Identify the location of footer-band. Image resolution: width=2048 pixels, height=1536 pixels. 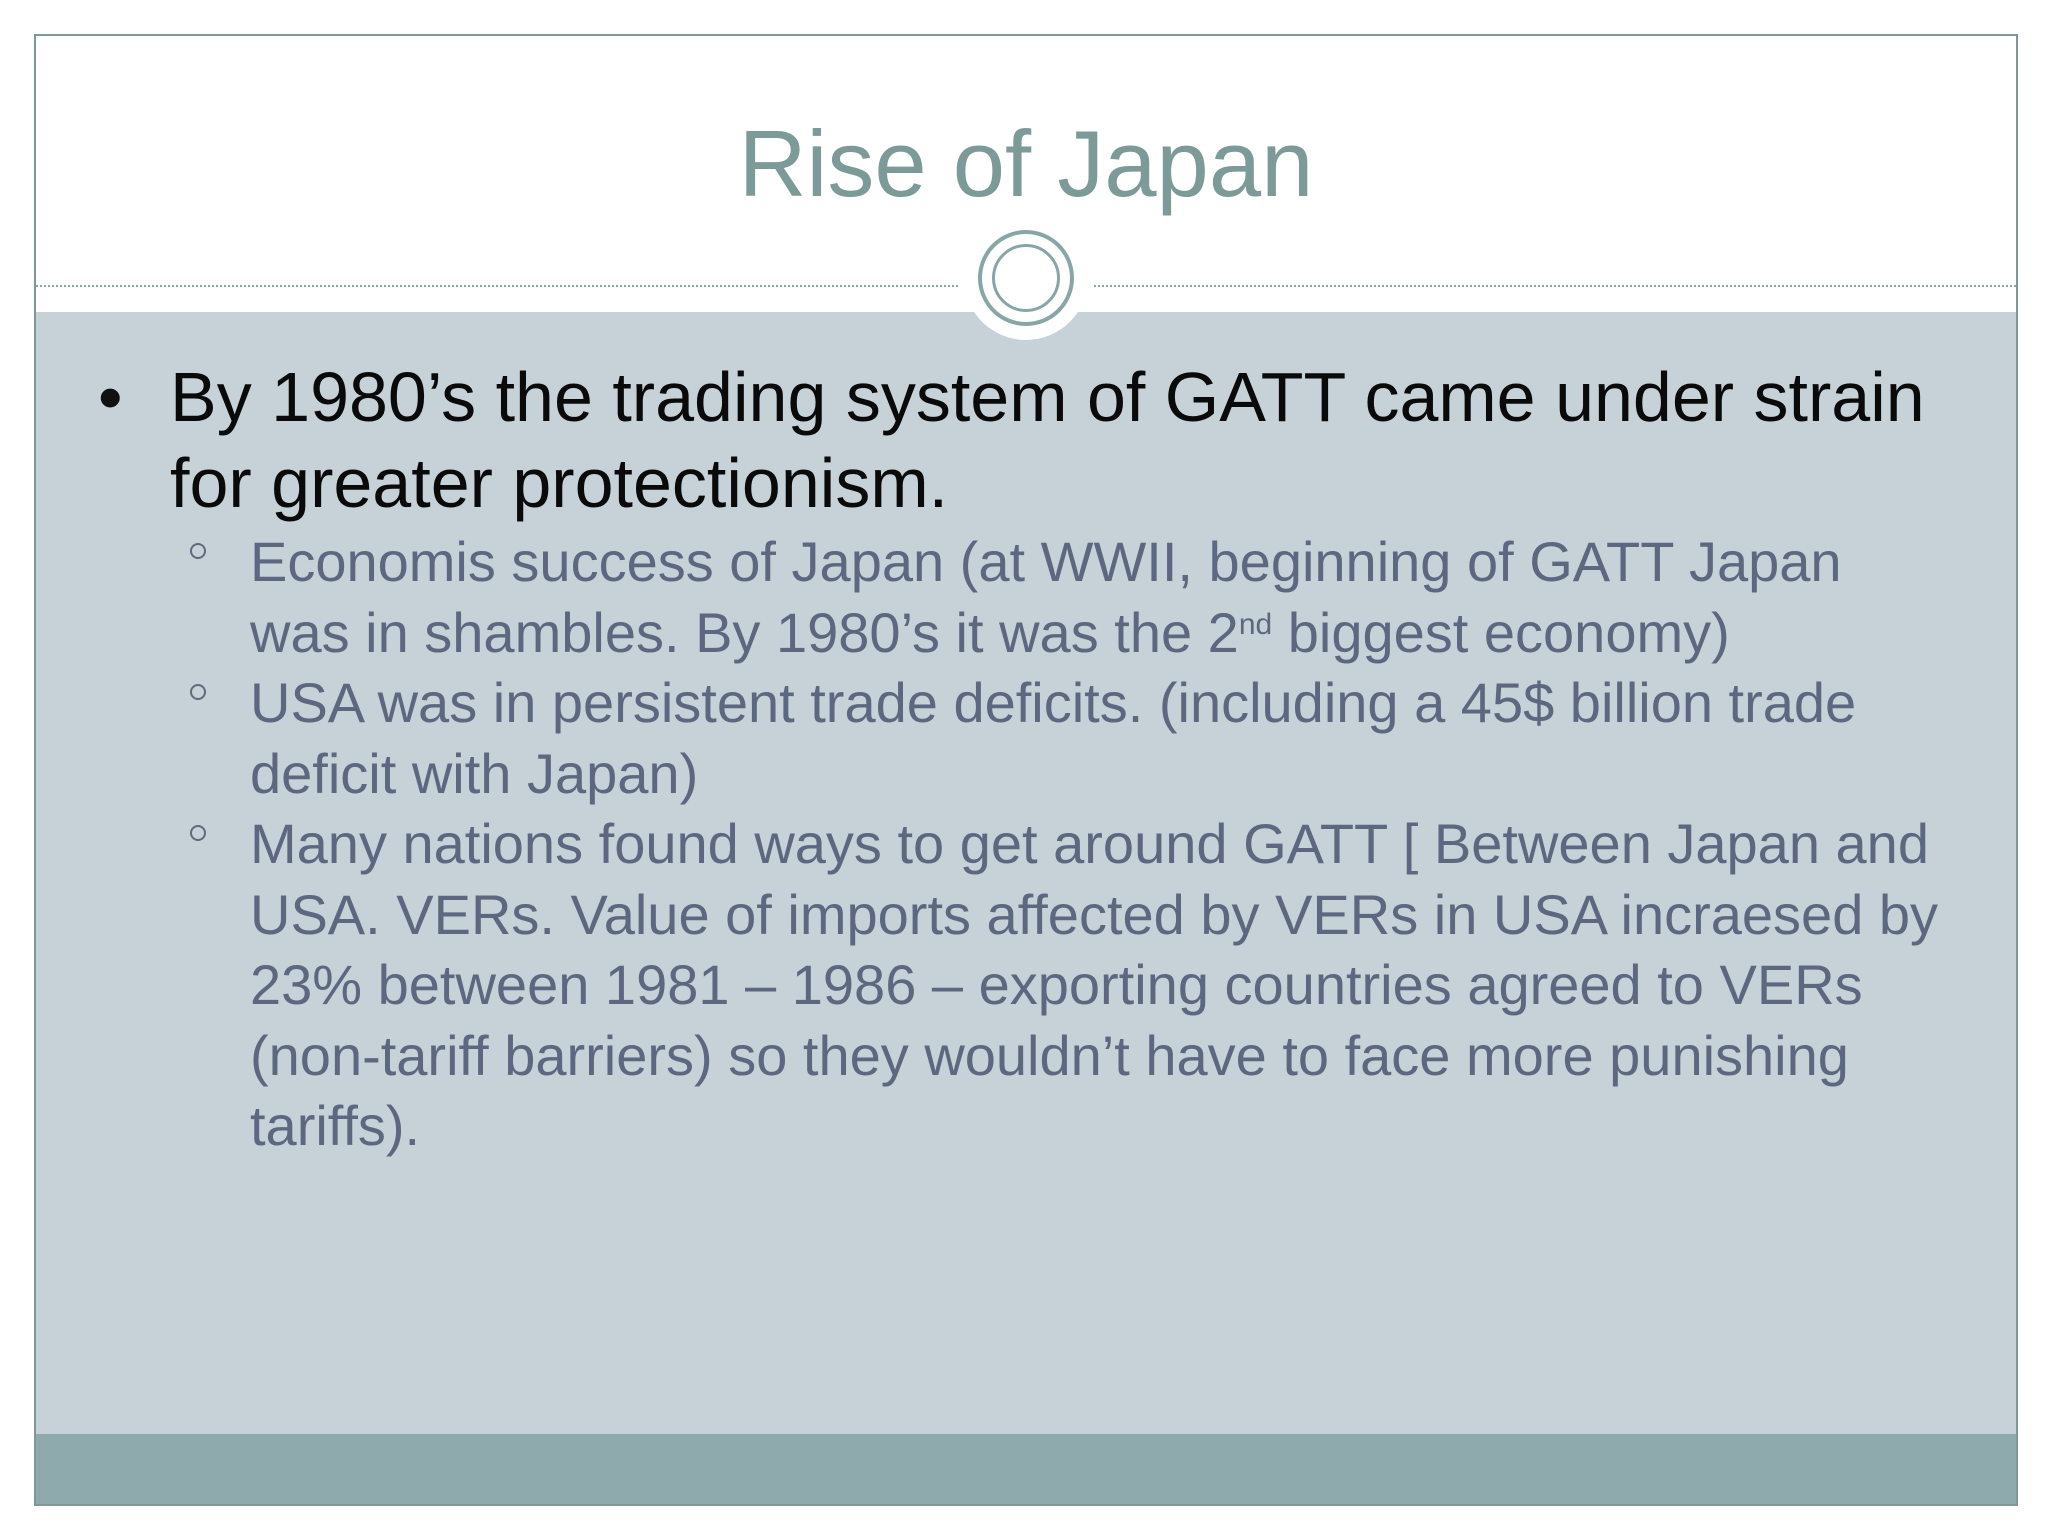
(1026, 1469).